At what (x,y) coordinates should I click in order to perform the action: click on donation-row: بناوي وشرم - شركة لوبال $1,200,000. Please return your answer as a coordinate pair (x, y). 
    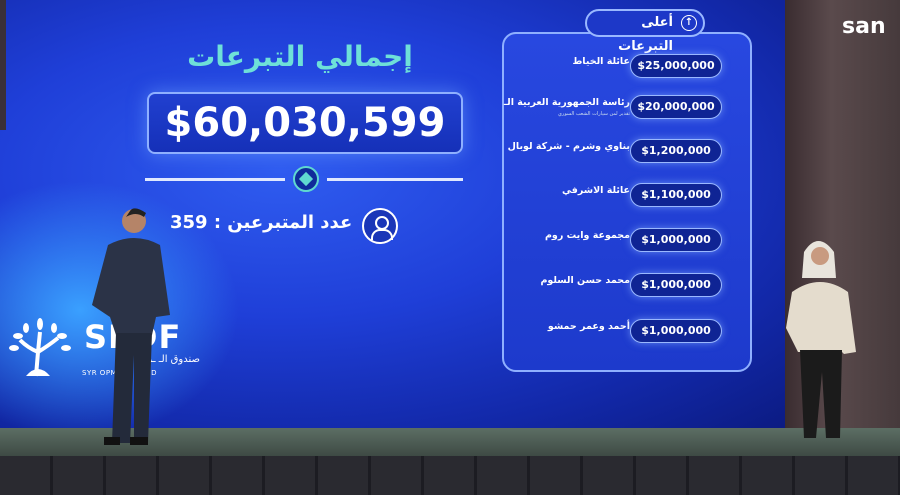
    Looking at the image, I should click on (623, 152).